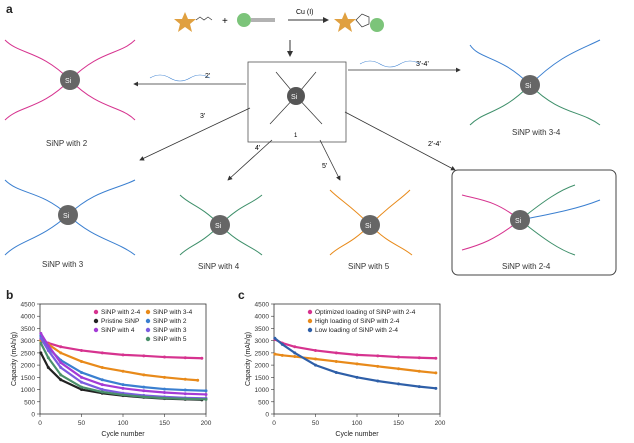  What do you see at coordinates (262, 317) in the screenshot?
I see `y-tick-label: 4000` at bounding box center [262, 317].